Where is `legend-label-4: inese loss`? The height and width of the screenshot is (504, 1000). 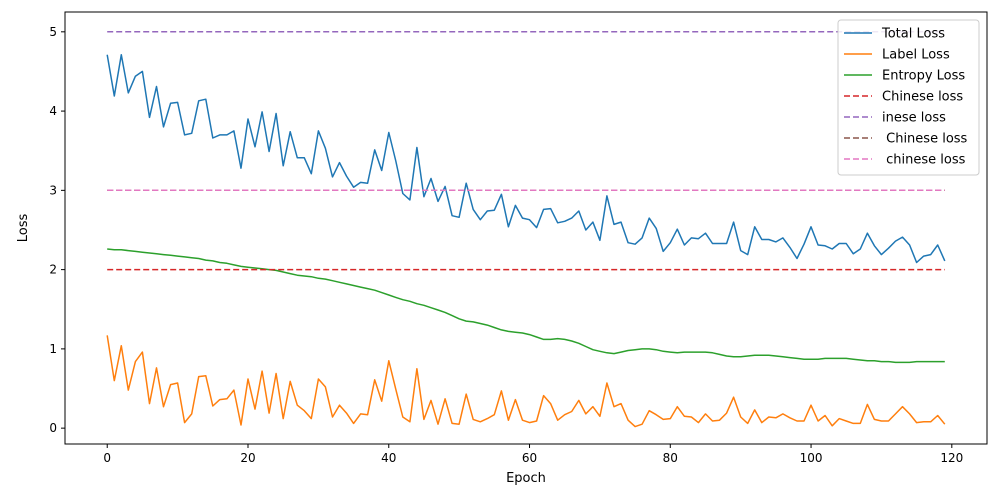 legend-label-4: inese loss is located at coordinates (914, 118).